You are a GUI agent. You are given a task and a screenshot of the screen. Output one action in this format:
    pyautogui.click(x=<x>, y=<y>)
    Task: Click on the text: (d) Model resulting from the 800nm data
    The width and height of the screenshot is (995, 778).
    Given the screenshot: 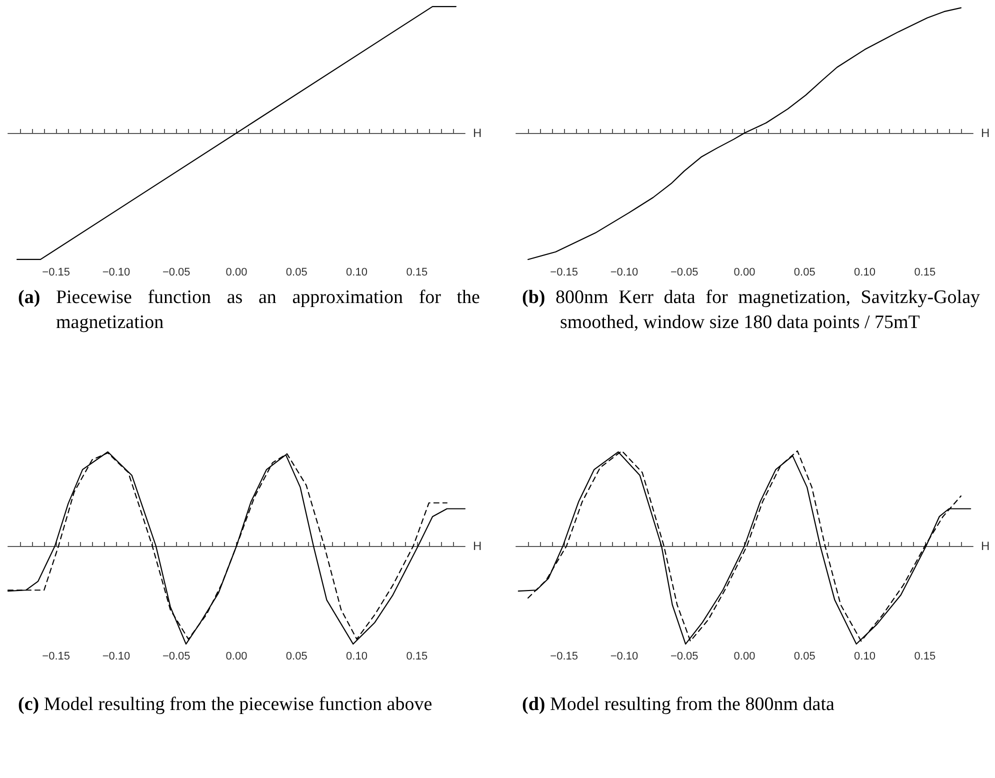 What is the action you would take?
    pyautogui.click(x=679, y=705)
    